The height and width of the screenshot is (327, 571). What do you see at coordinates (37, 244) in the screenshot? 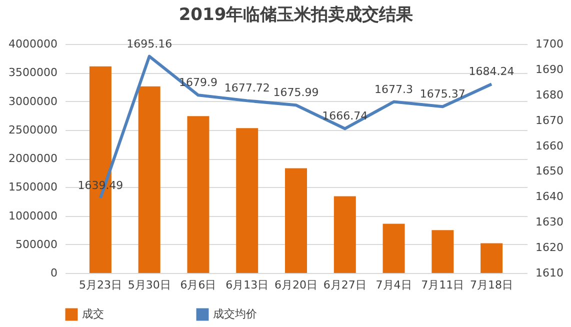
I see `y-tick-label: 500000` at bounding box center [37, 244].